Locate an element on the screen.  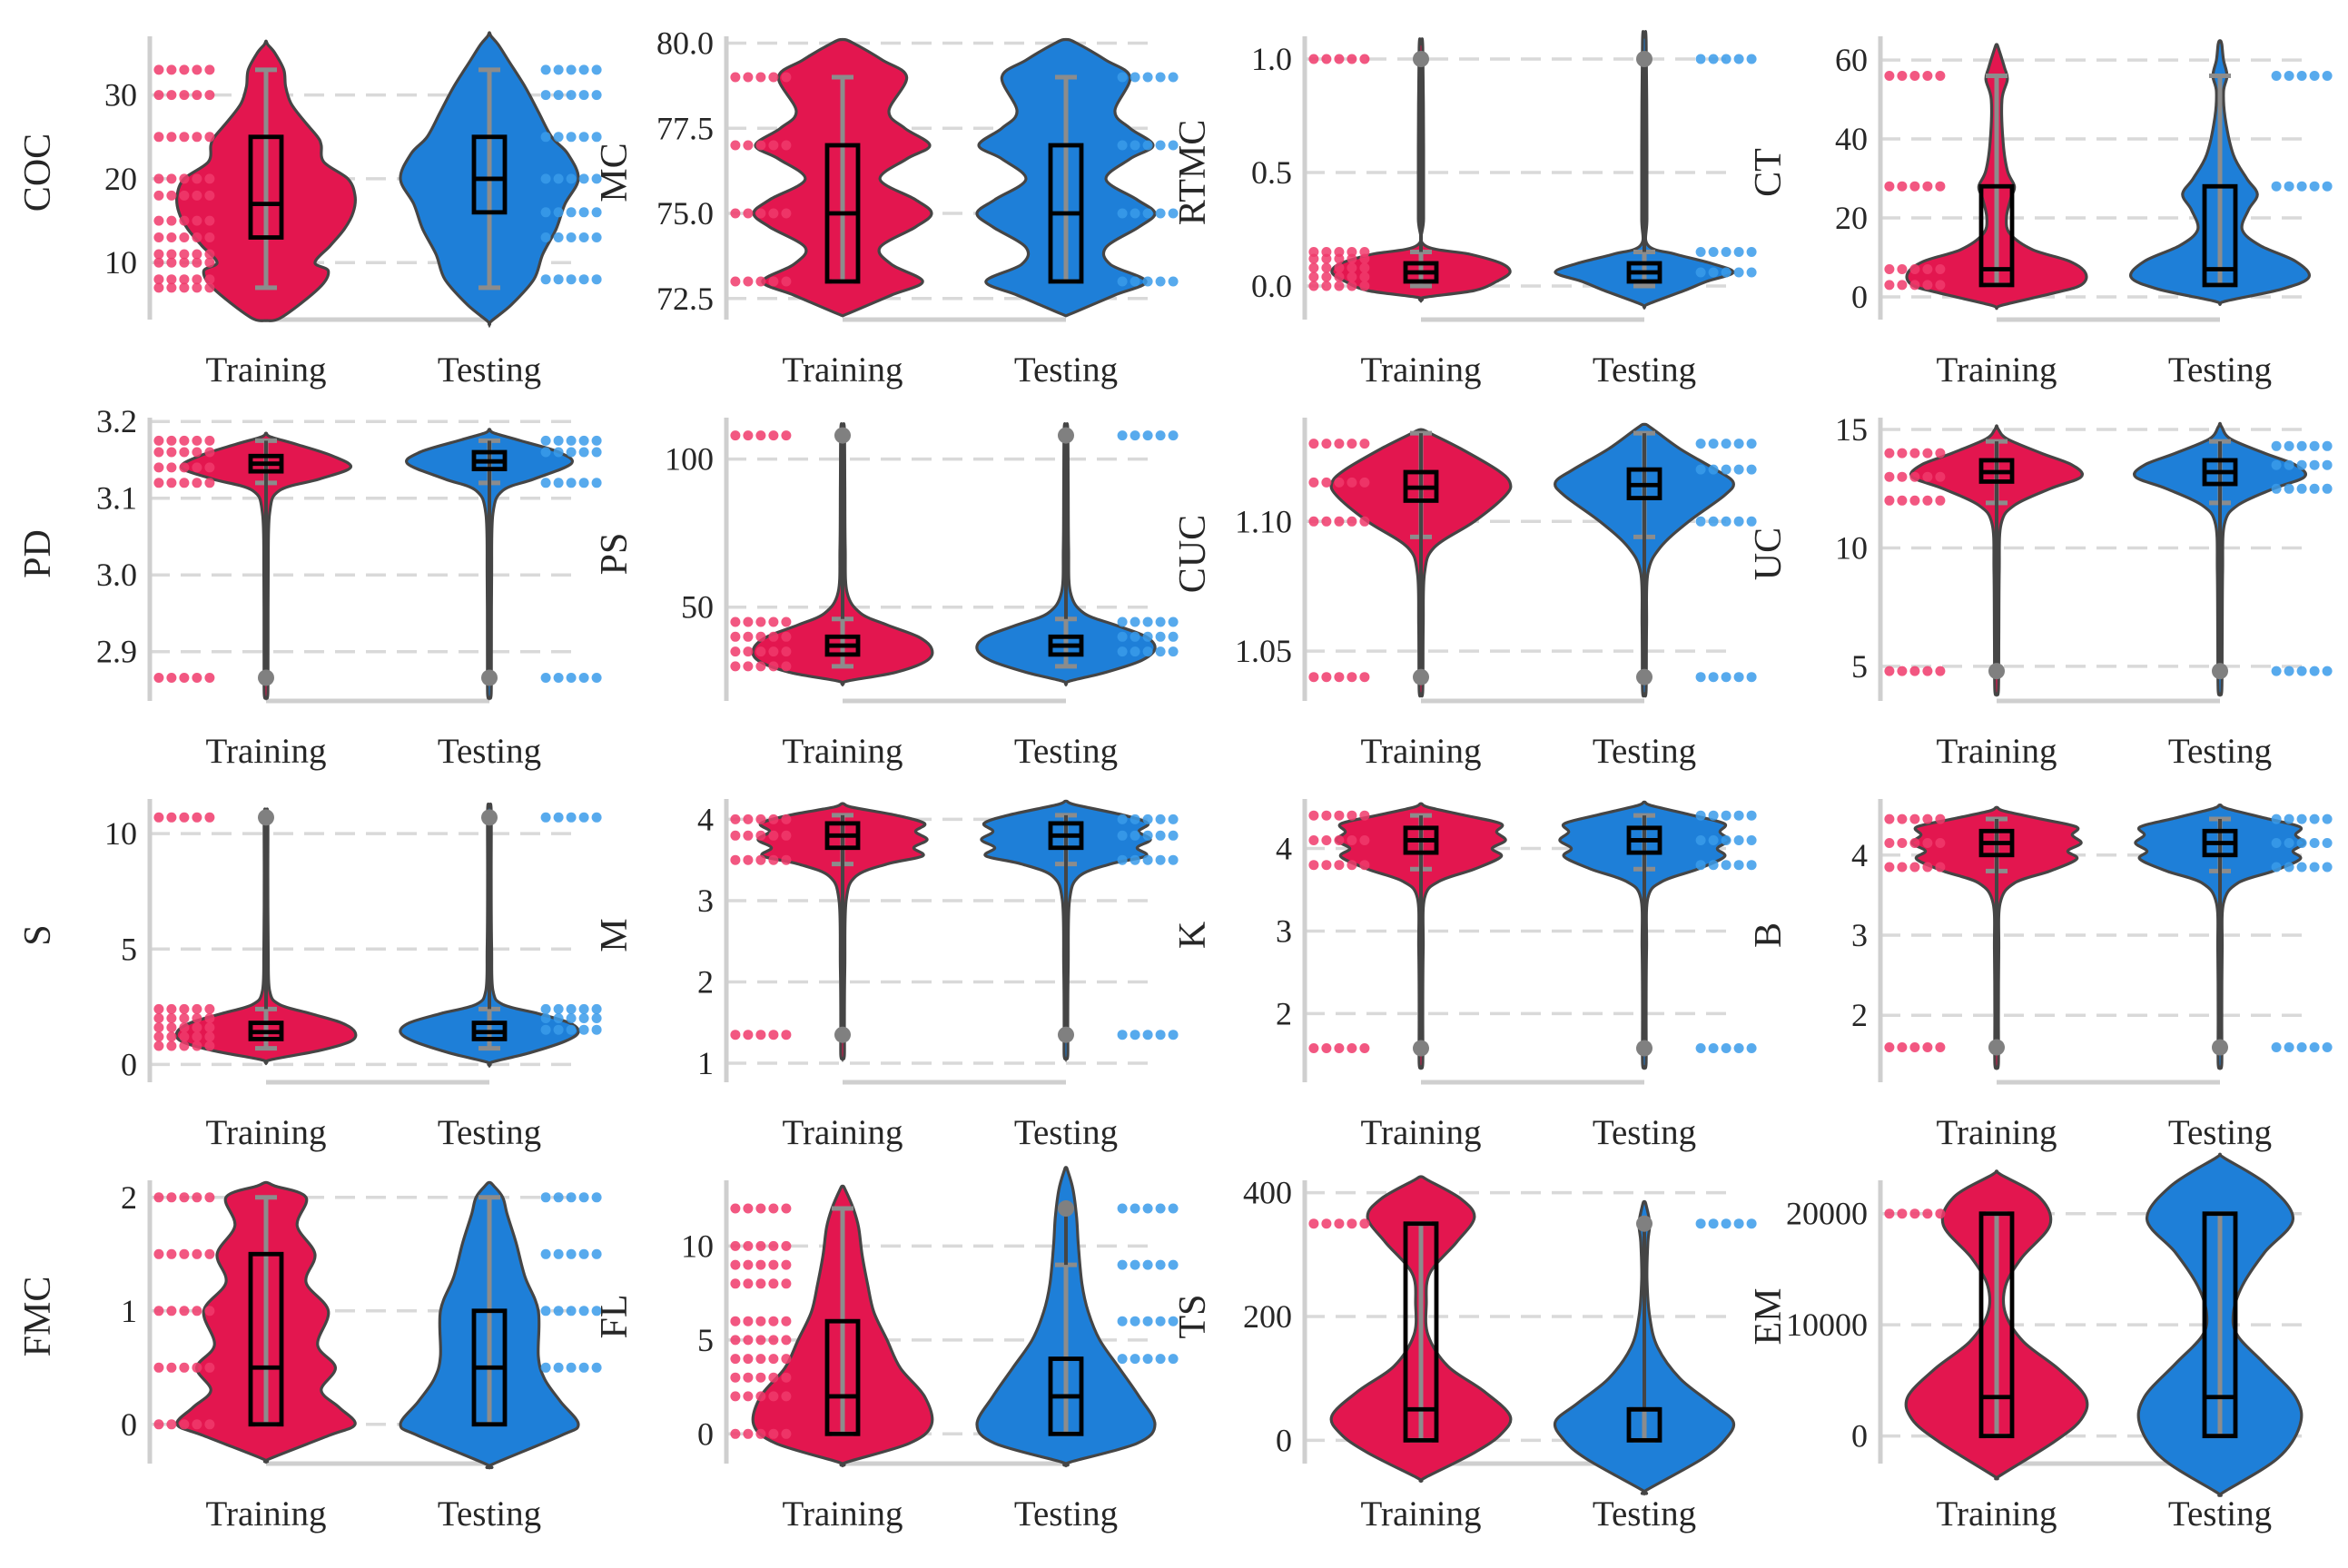
panel-m: 1 2 3 4 M Training Testing is located at coordinates (886, 976).